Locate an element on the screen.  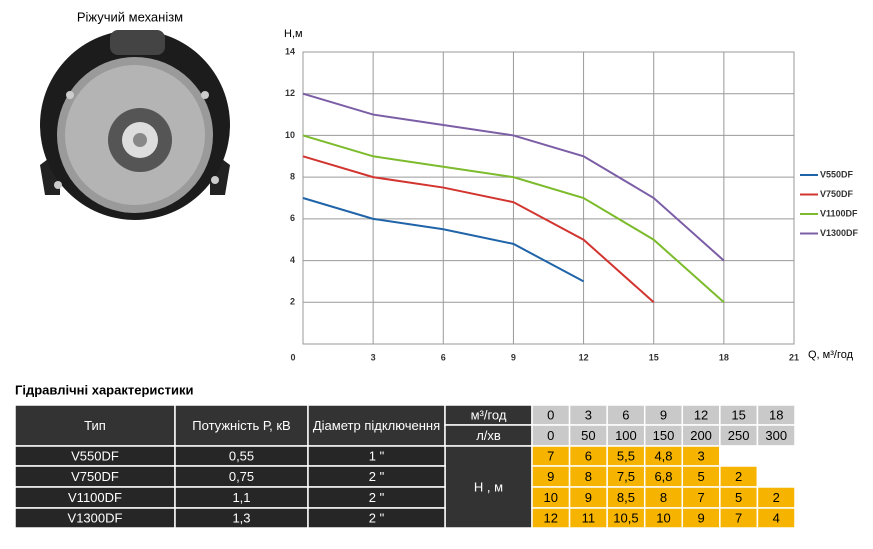
flow-cell: 200 is located at coordinates (701, 435).